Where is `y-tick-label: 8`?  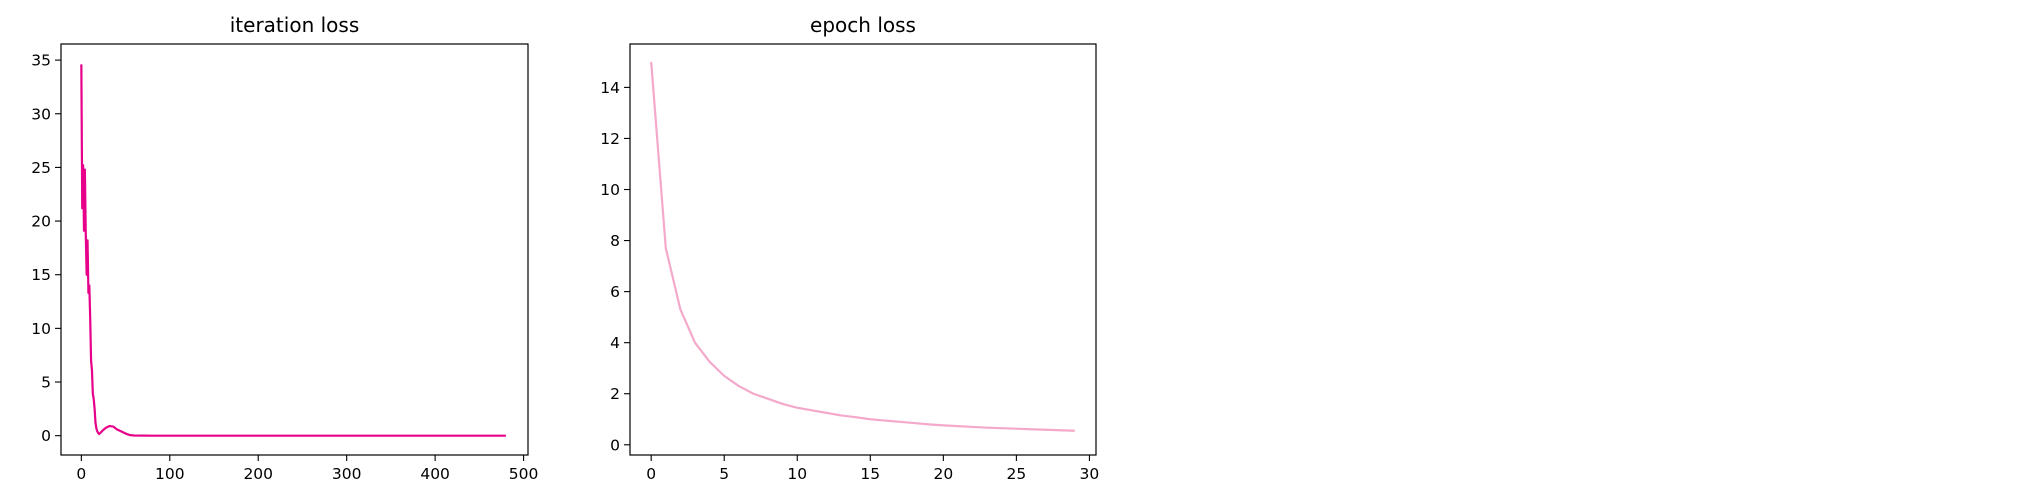
y-tick-label: 8 is located at coordinates (615, 241).